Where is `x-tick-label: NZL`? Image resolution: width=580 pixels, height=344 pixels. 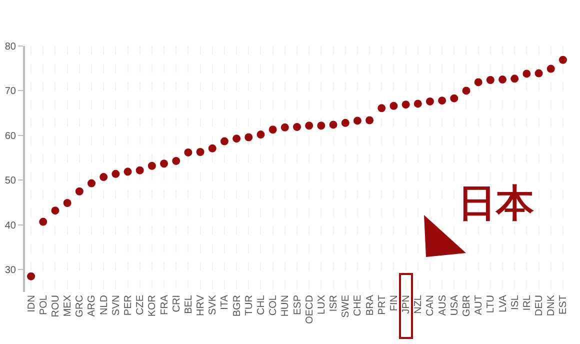
x-tick-label: NZL is located at coordinates (418, 304).